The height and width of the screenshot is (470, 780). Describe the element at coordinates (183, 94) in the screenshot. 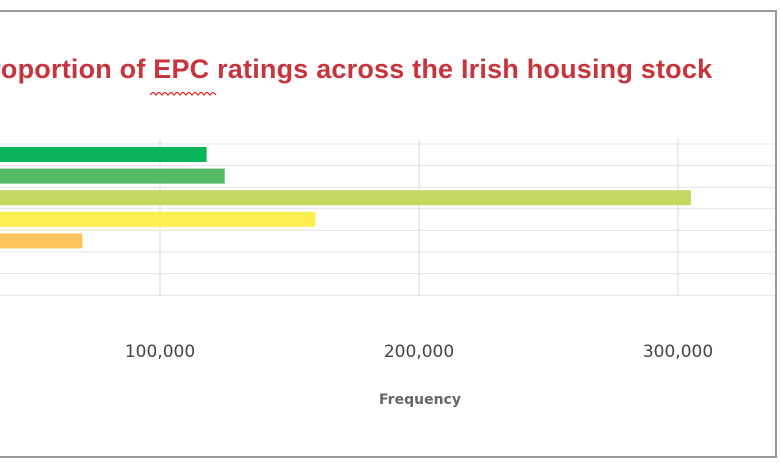

I see `spellcheck-underline` at that location.